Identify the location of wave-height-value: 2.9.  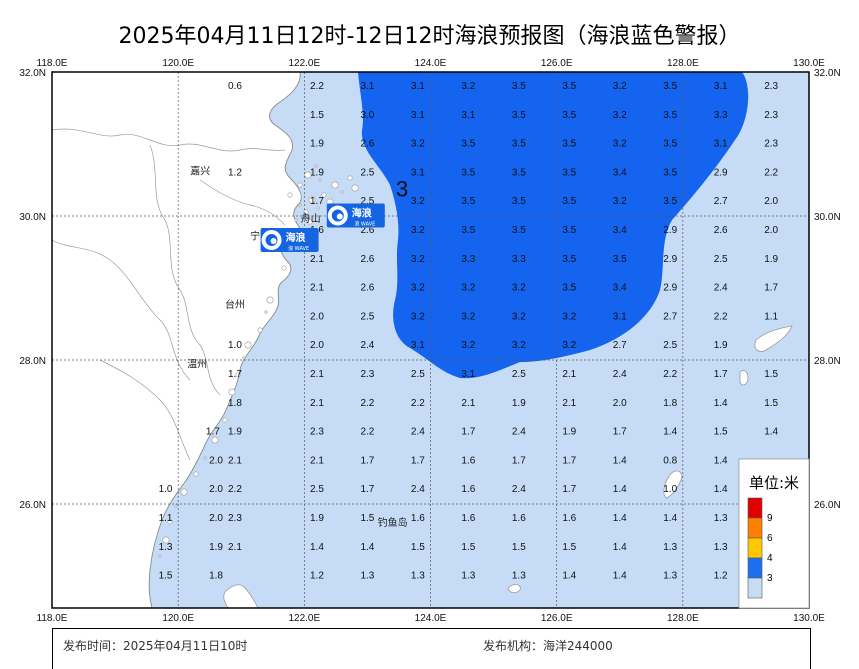
(721, 172).